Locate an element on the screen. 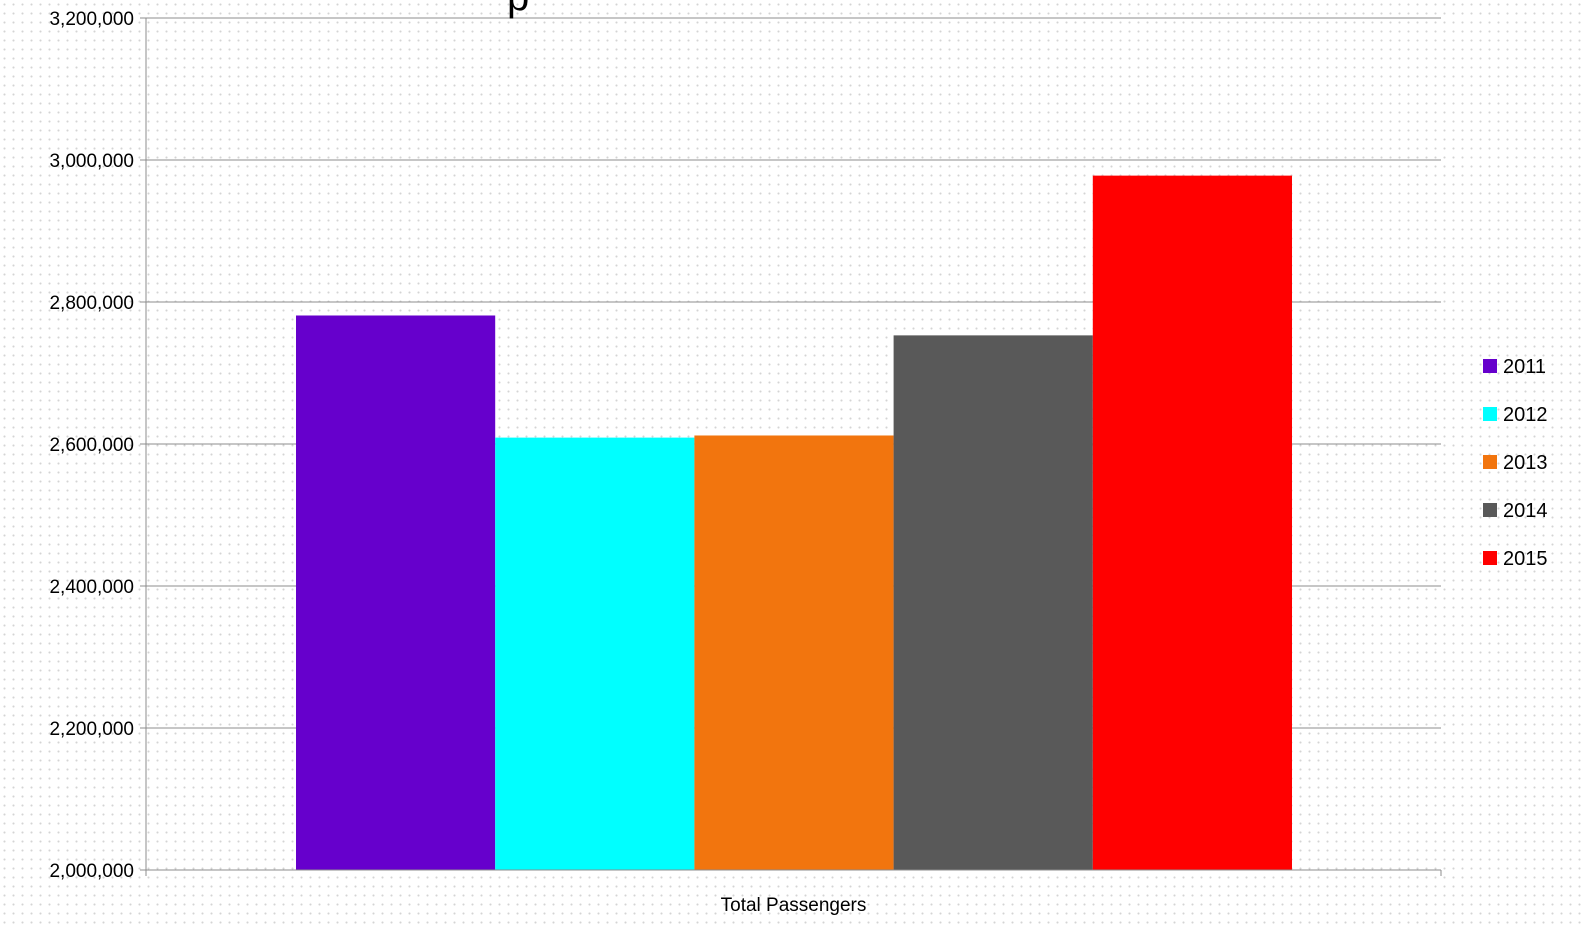 This screenshot has width=1581, height=925. y-tick-label: 2,600,000 is located at coordinates (91, 445).